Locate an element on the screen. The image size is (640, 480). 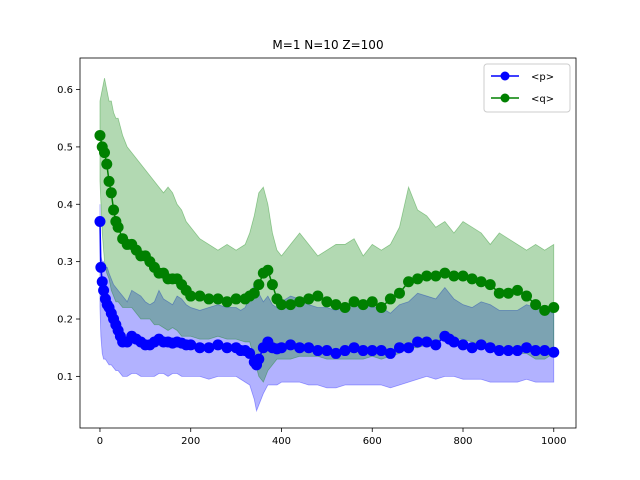
legend-label-p: <p> is located at coordinates (542, 77).